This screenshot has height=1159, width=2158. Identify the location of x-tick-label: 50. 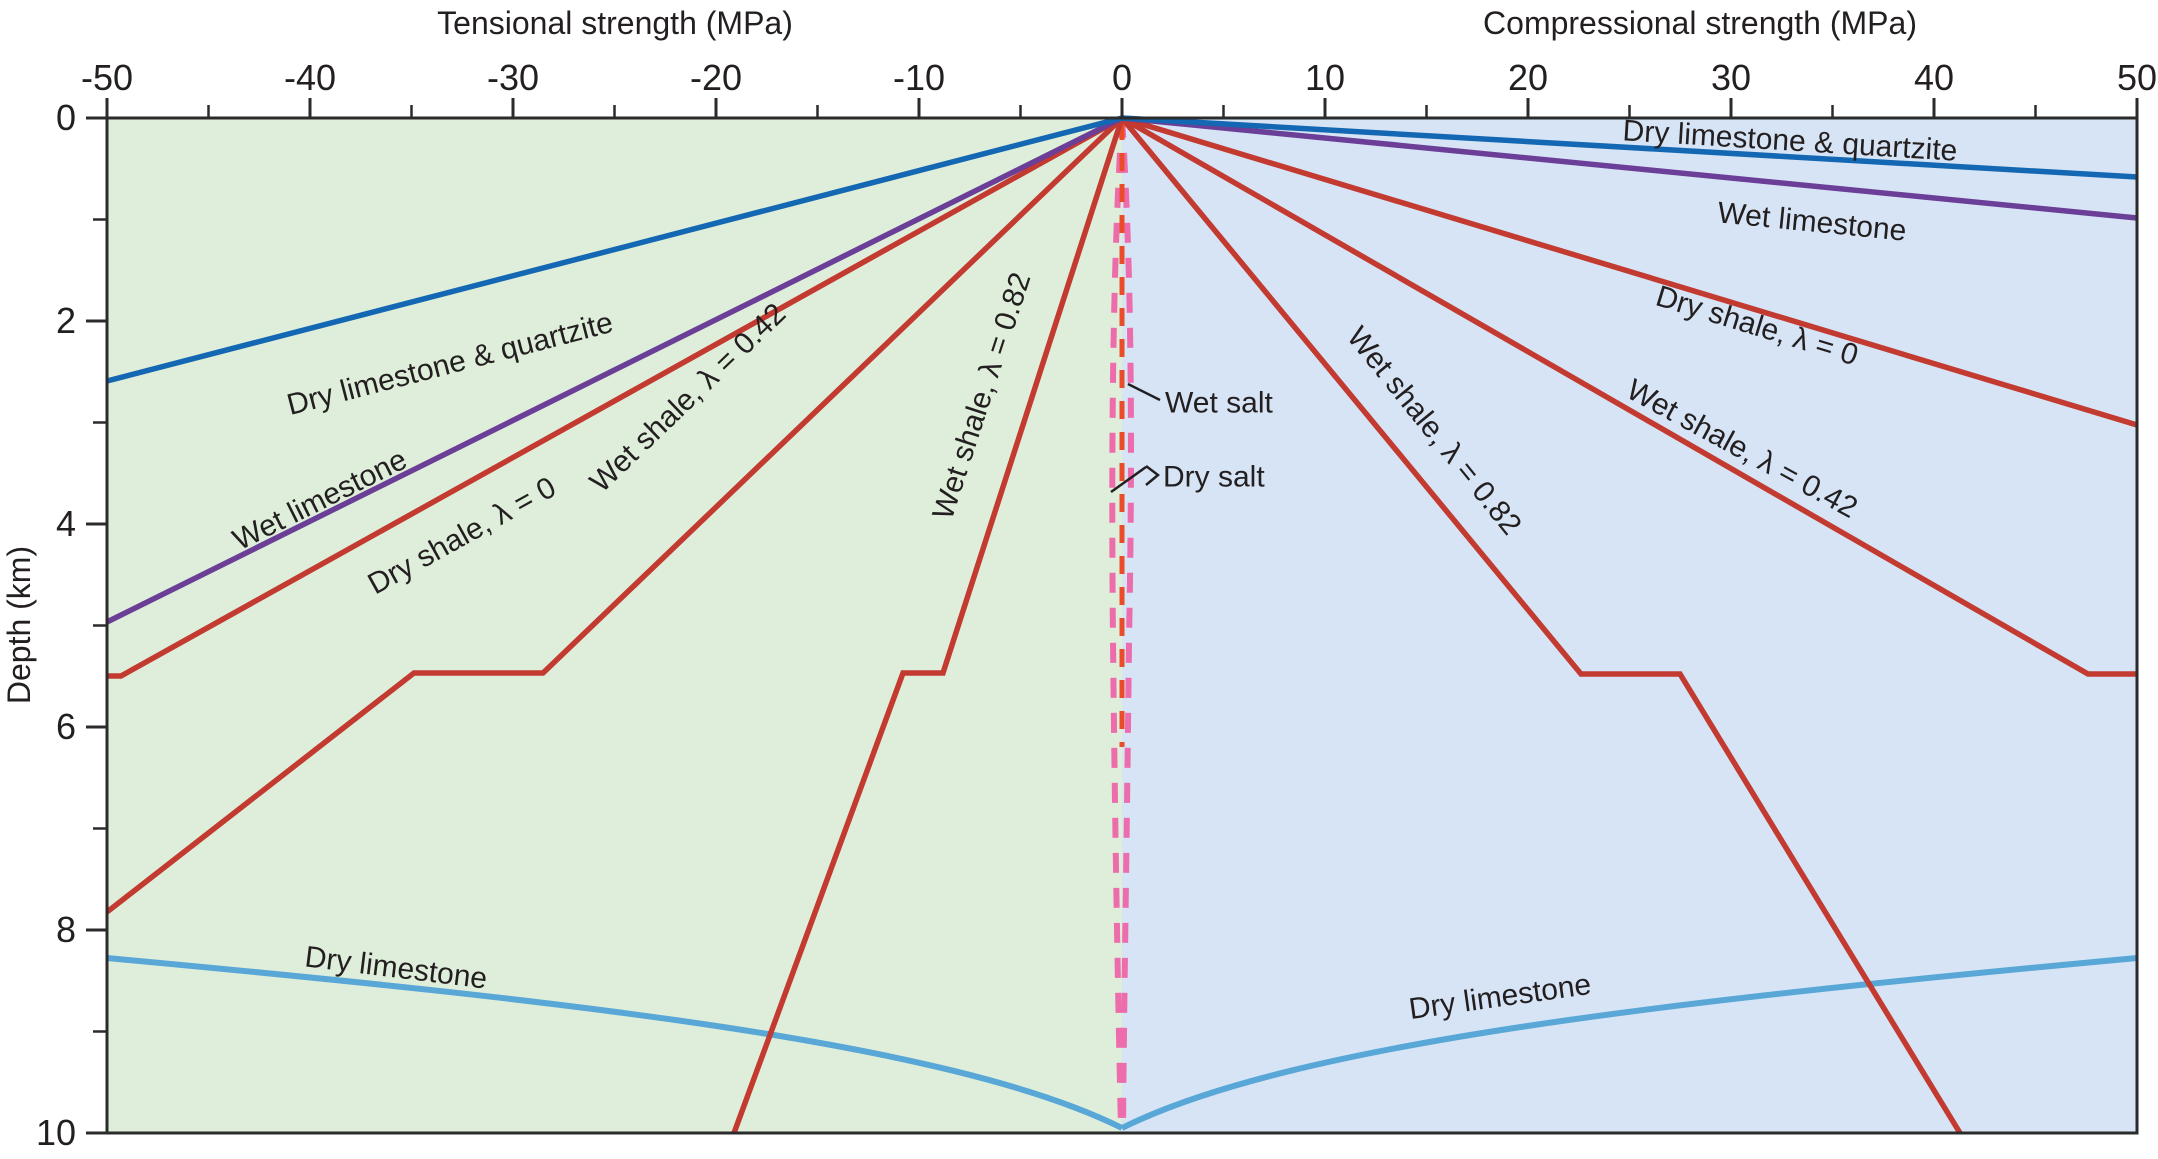
(2137, 77).